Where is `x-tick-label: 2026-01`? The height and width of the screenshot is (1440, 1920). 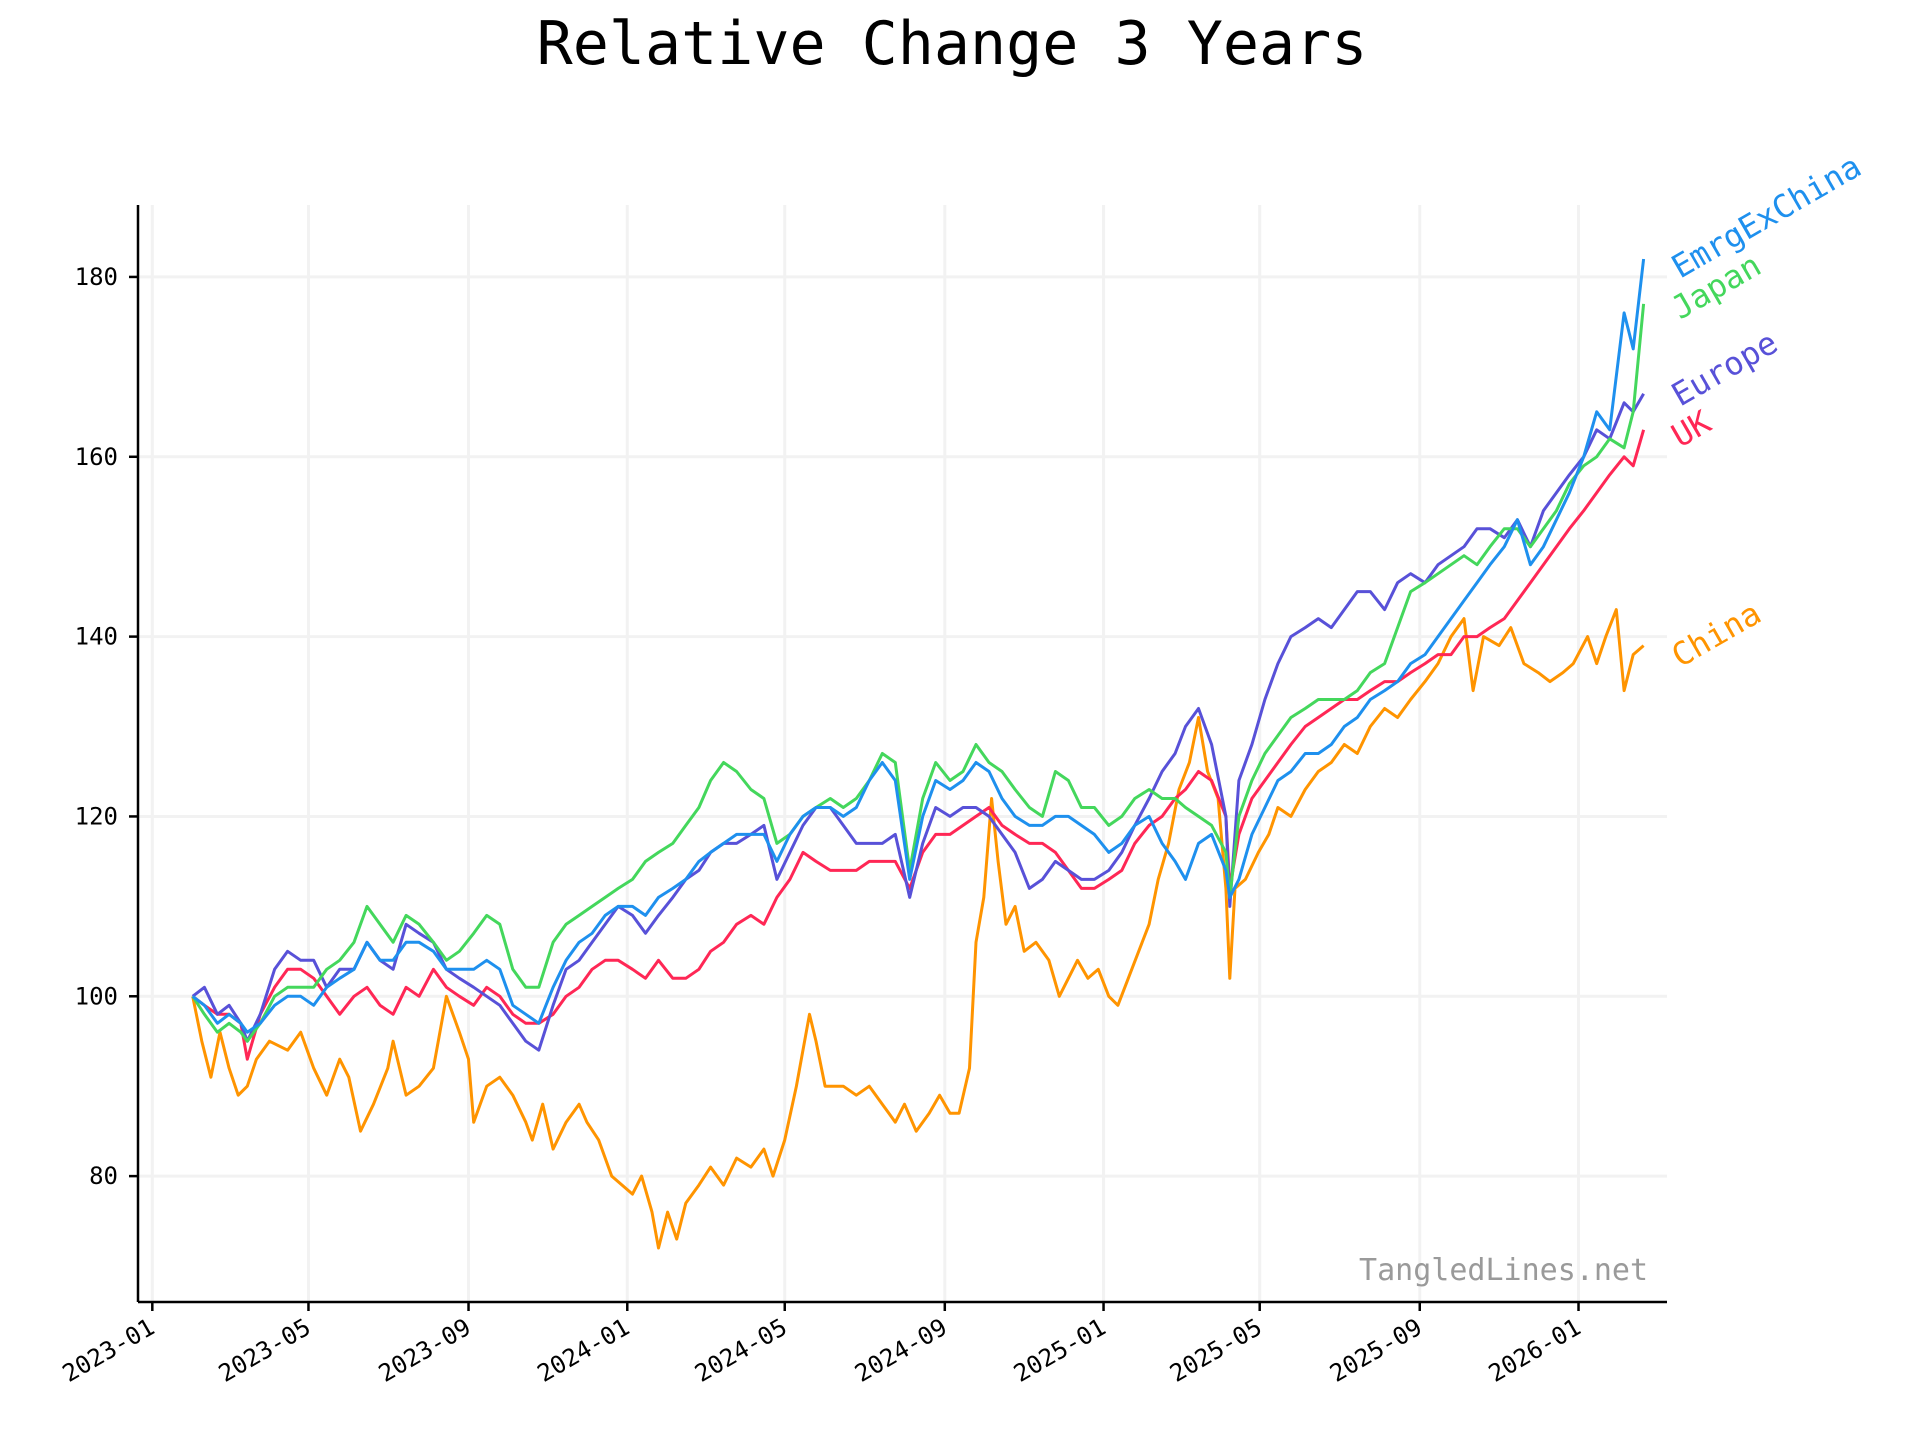
x-tick-label: 2026-01 is located at coordinates (1535, 1350).